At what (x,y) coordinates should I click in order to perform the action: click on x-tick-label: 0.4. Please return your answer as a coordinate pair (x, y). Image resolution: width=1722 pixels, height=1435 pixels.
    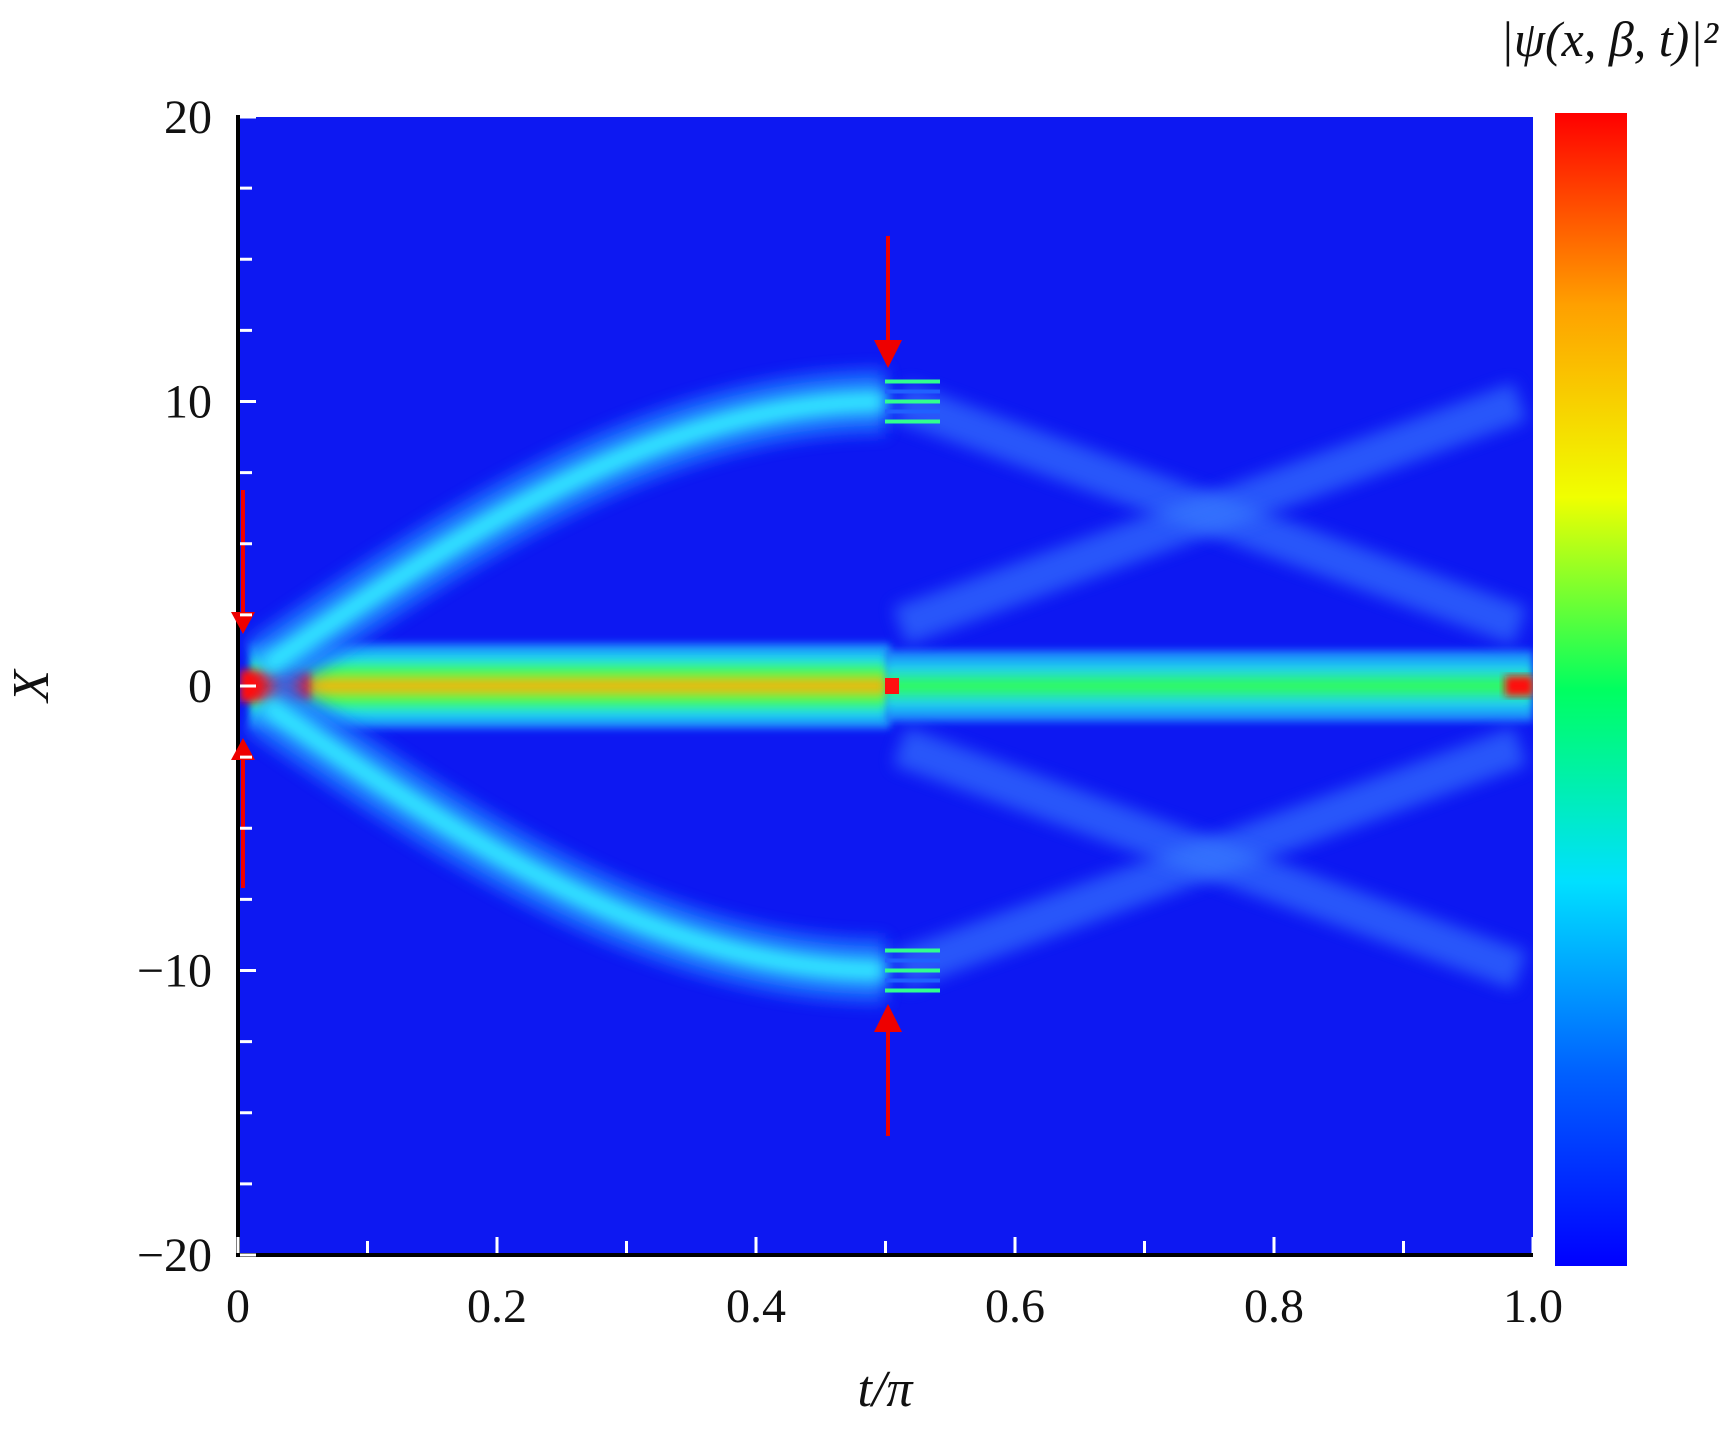
    Looking at the image, I should click on (756, 1306).